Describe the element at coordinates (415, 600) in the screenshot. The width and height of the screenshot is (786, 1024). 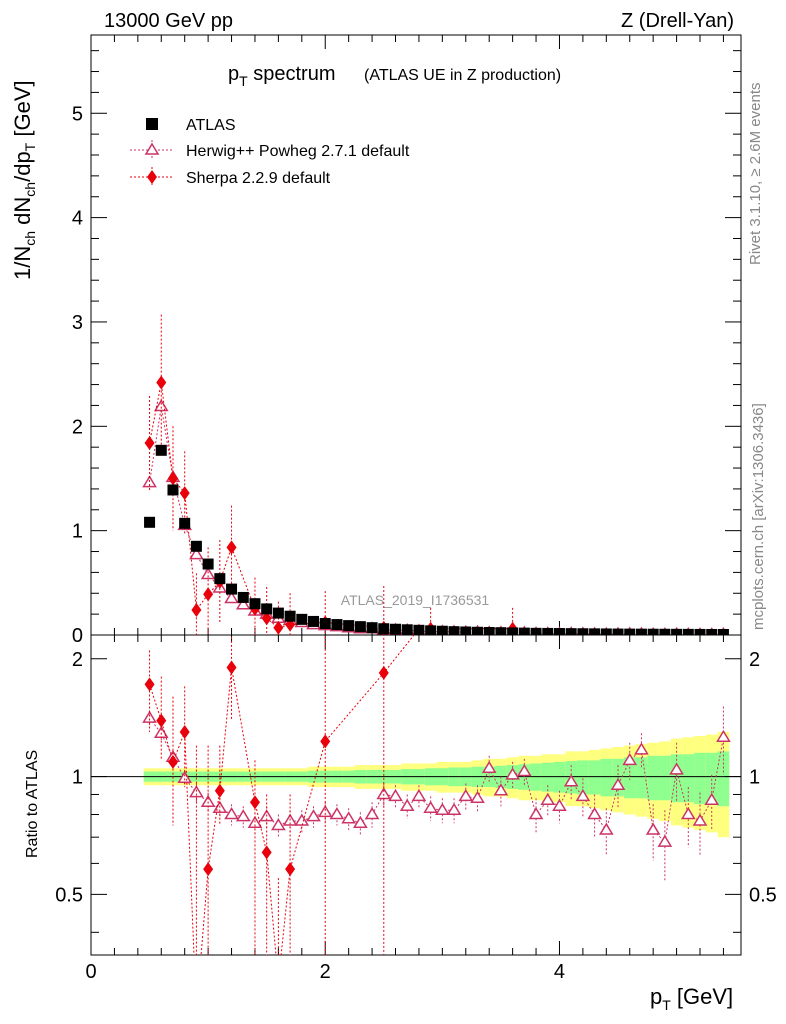
I see `analysis-watermark: ATLAS_2019_I1736531` at that location.